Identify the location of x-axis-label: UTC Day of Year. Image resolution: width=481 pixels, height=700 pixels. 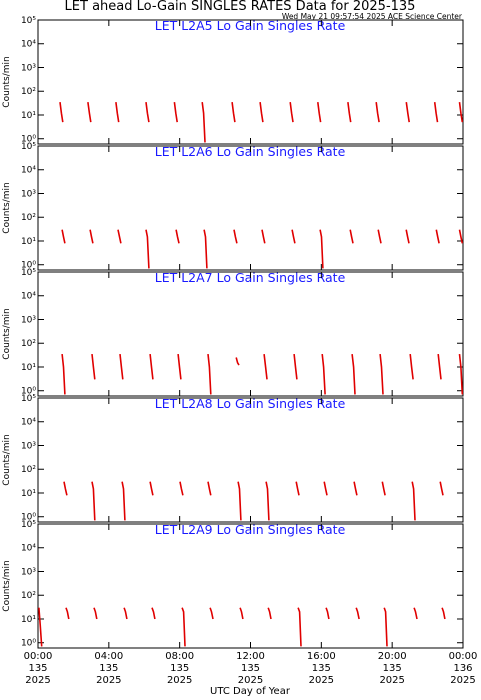
(250, 691).